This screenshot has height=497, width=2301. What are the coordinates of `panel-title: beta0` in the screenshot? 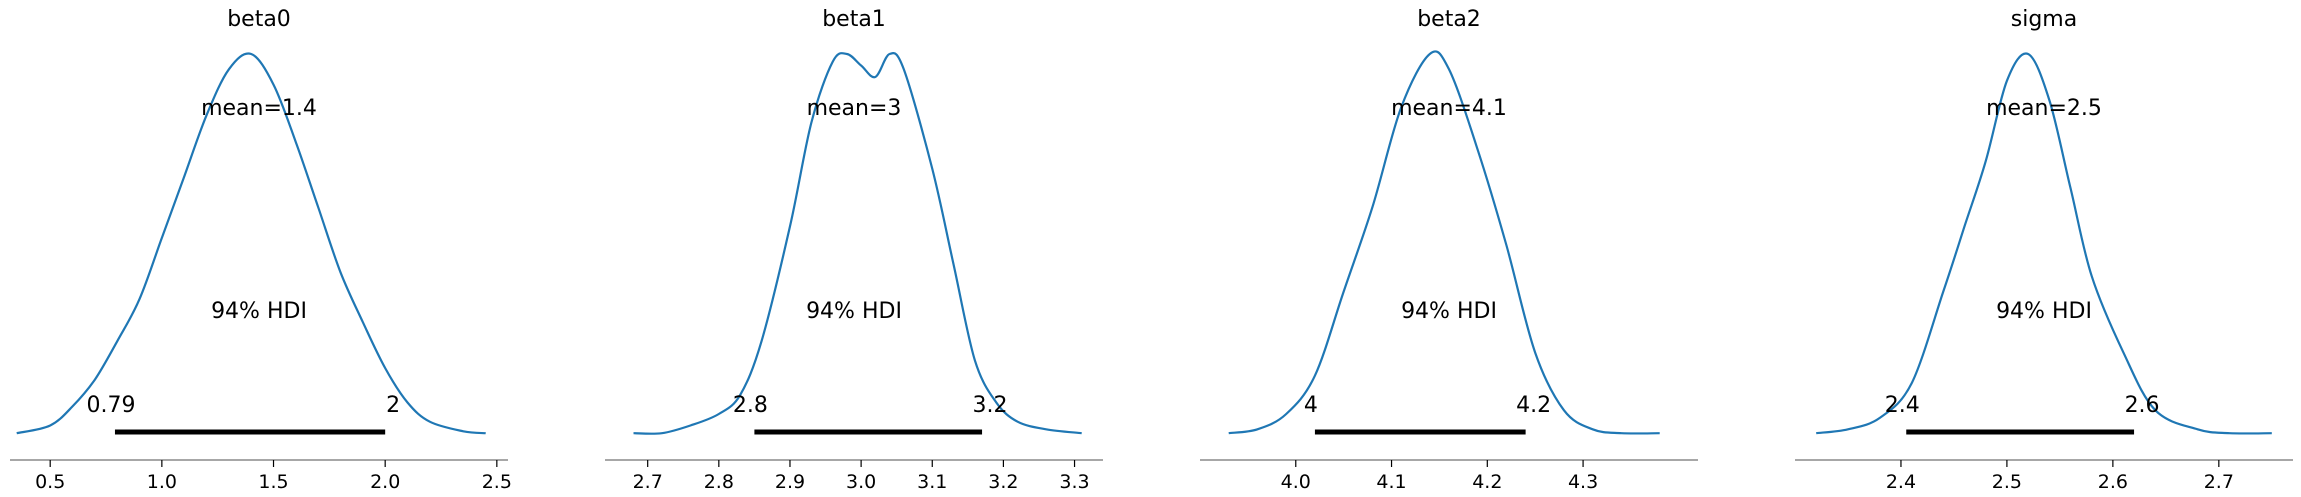 It's located at (259, 19).